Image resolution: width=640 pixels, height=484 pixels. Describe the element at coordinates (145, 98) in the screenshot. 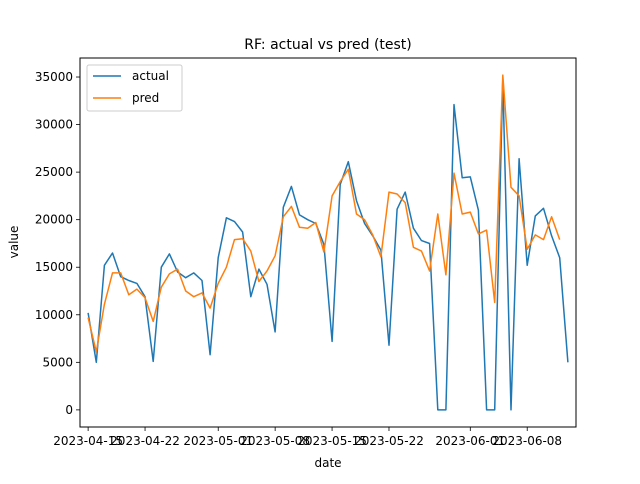

I see `legend-label-pred: pred` at that location.